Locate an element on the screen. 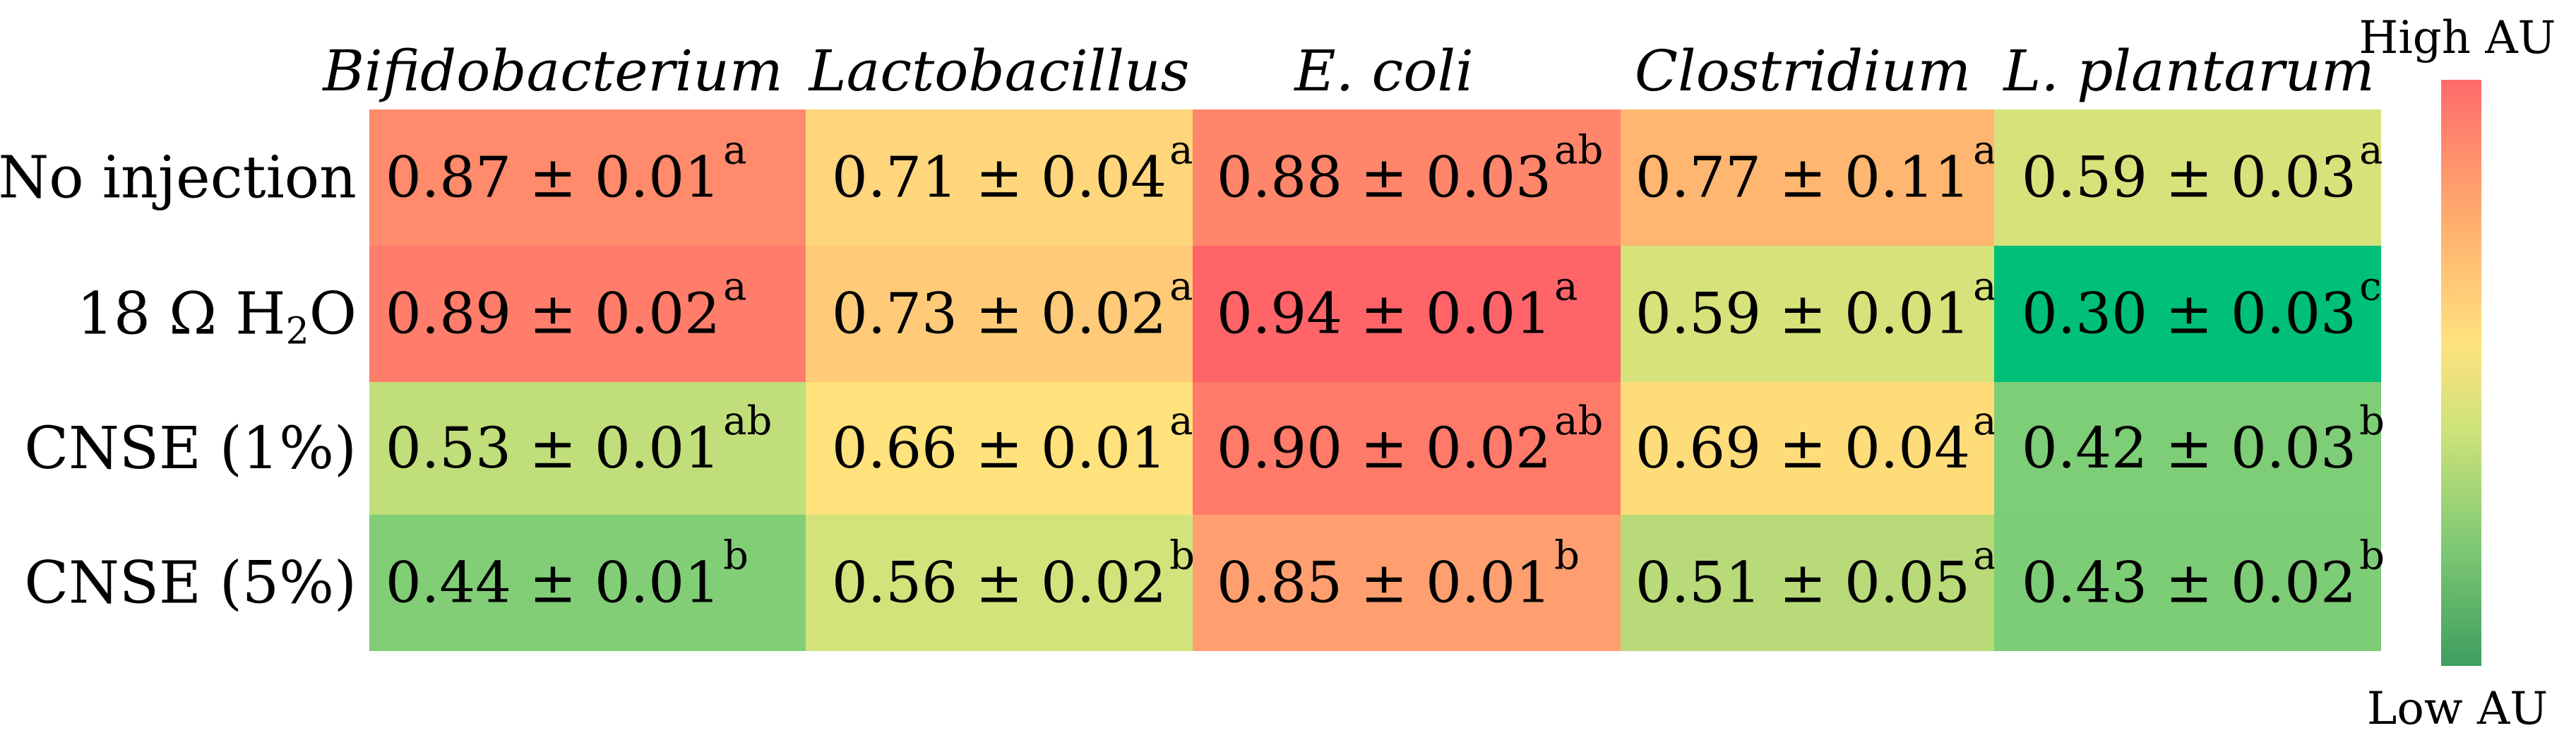 This screenshot has width=2576, height=745. cell-value-label: 0.30 ± 0.03 is located at coordinates (2189, 314).